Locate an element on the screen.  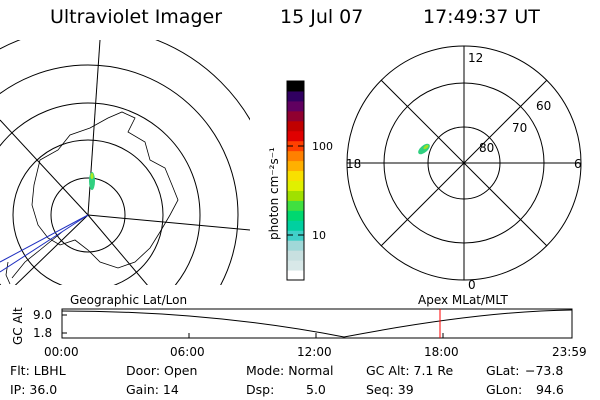
time-label: 17:49:37 UT is located at coordinates (481, 17).